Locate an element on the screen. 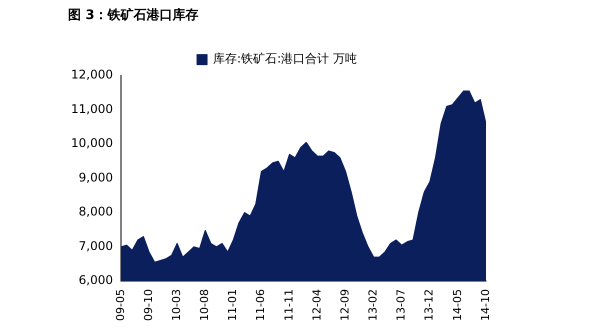 Image resolution: width=604 pixels, height=332 pixels. x-tick-label: 13-12 is located at coordinates (429, 305).